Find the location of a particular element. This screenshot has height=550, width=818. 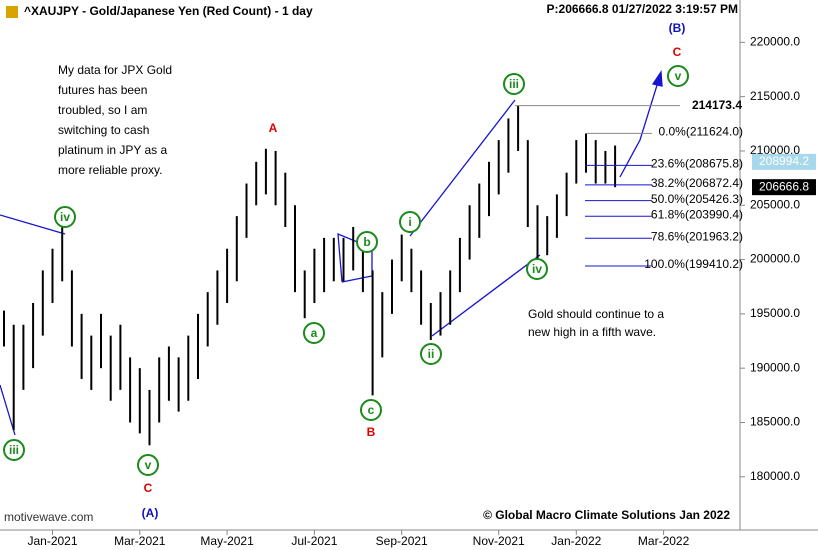

projection is located at coordinates (639, 129).